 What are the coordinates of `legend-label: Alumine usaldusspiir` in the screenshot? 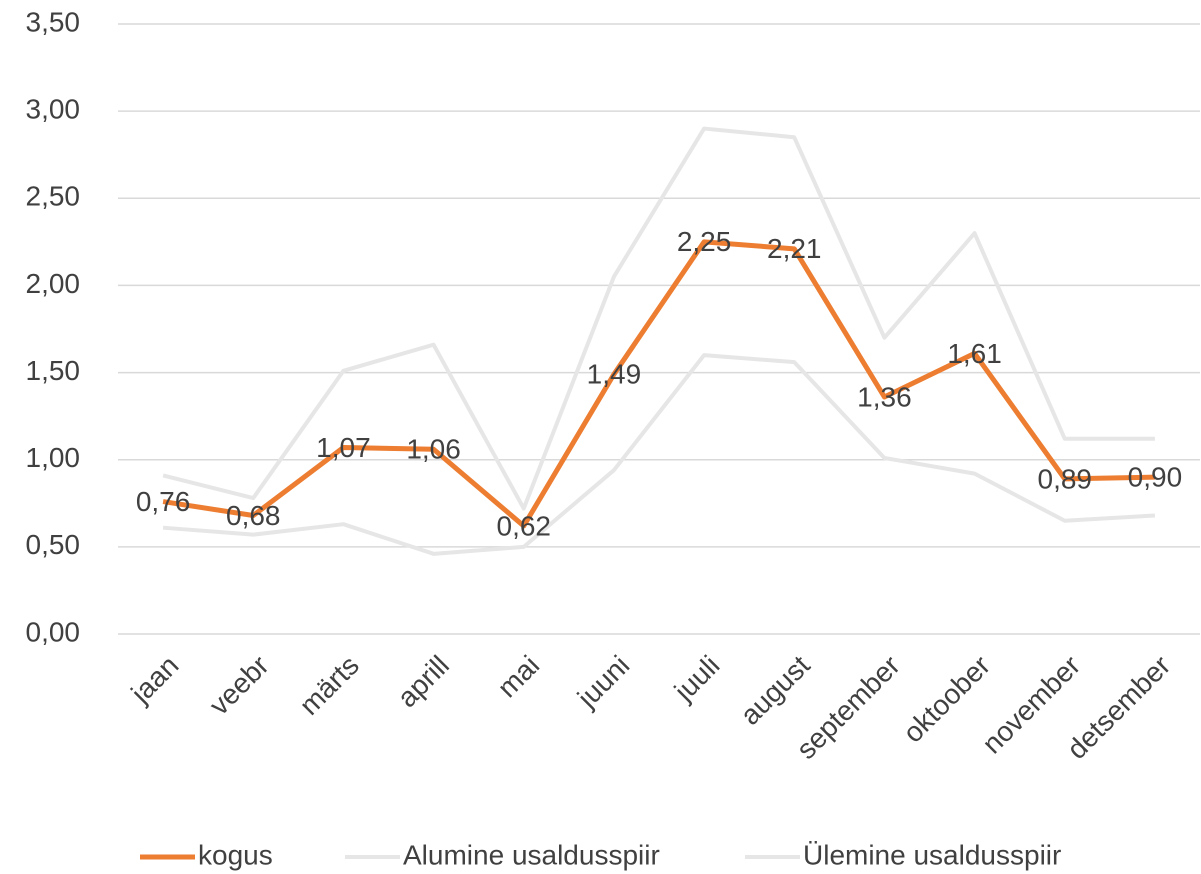 It's located at (531, 854).